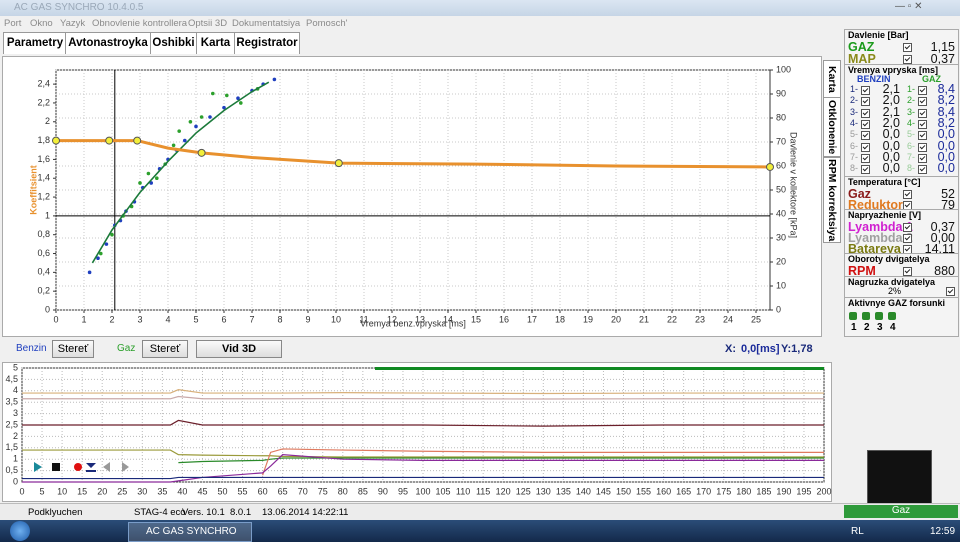 This screenshot has height=542, width=960. Describe the element at coordinates (108, 43) in the screenshot. I see `tab: Avtonastroyka` at that location.